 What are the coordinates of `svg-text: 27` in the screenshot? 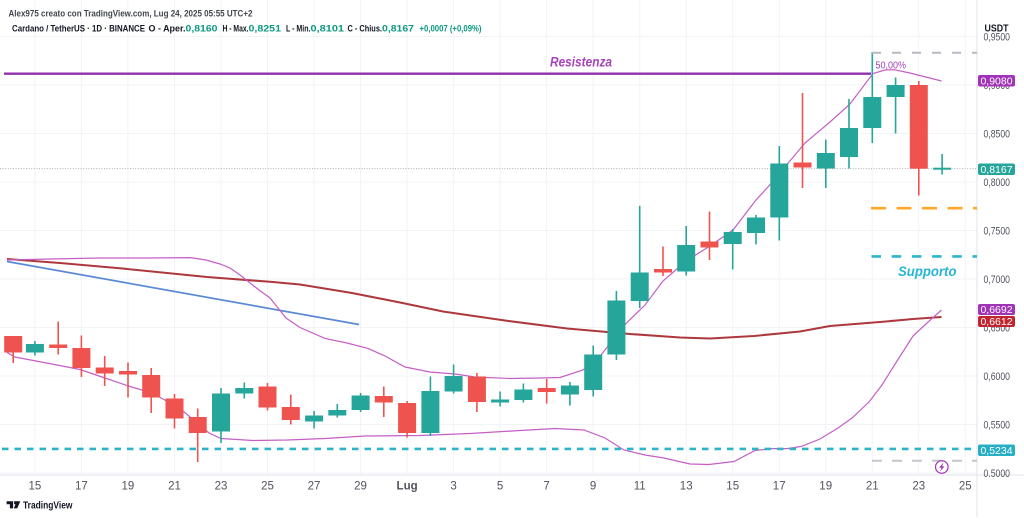 It's located at (314, 487).